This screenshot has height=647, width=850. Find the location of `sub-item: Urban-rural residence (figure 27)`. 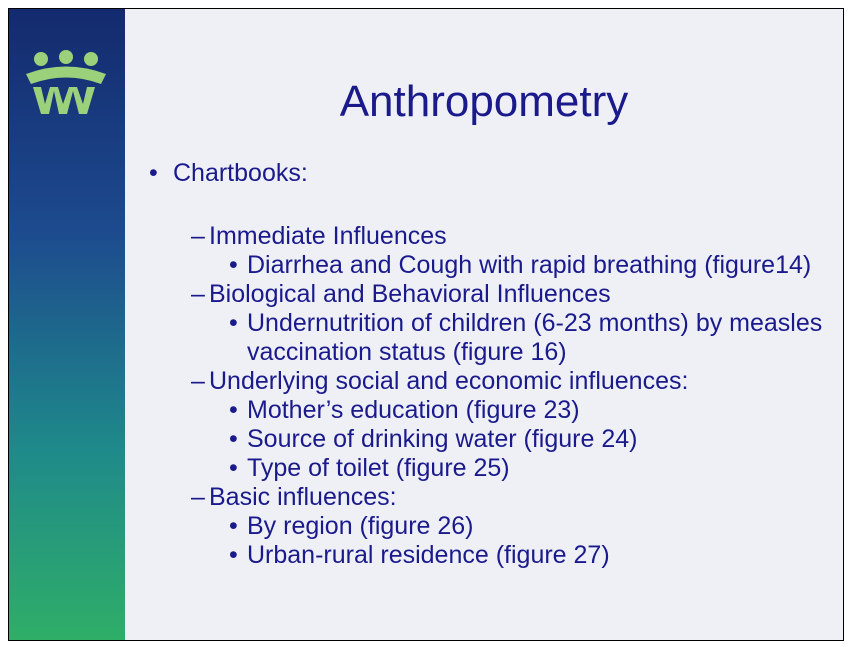

sub-item: Urban-rural residence (figure 27) is located at coordinates (487, 555).